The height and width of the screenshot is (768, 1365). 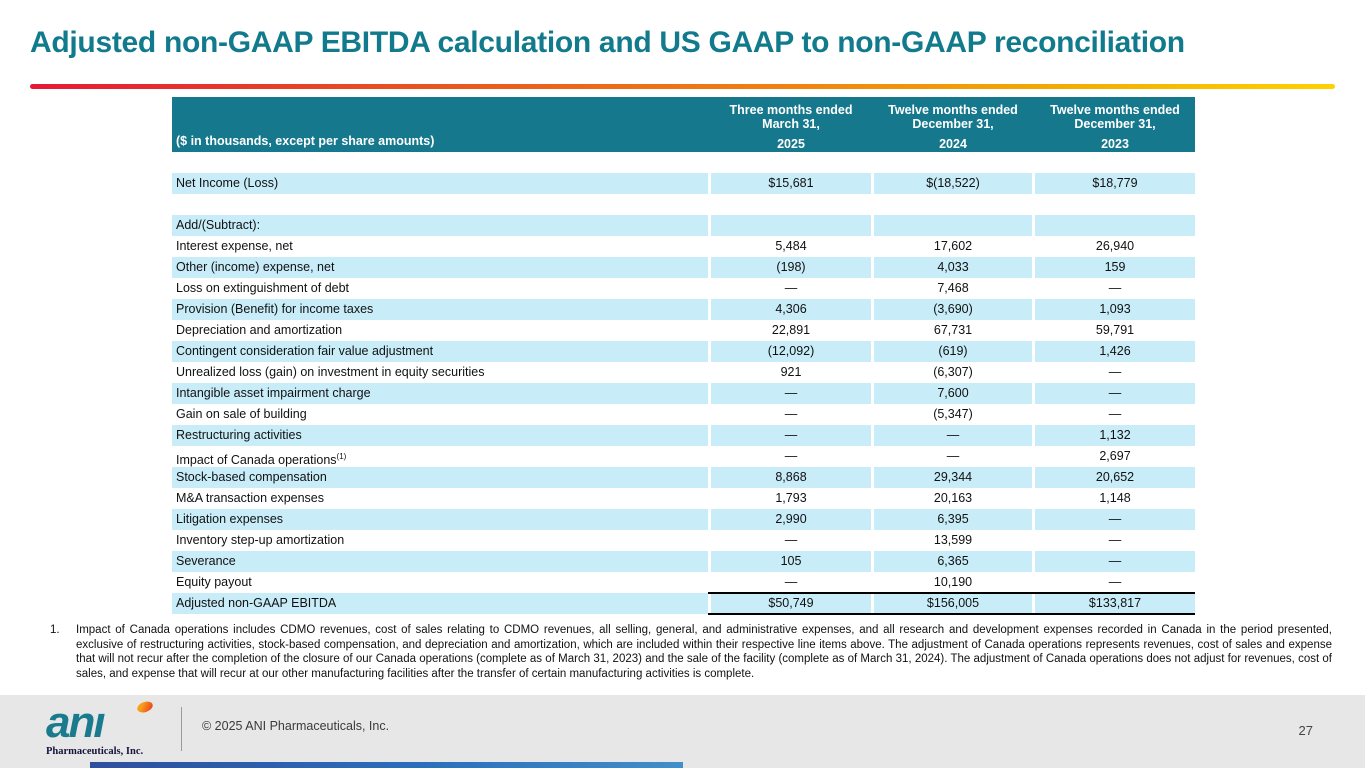 I want to click on row-value: (6,307), so click(x=953, y=372).